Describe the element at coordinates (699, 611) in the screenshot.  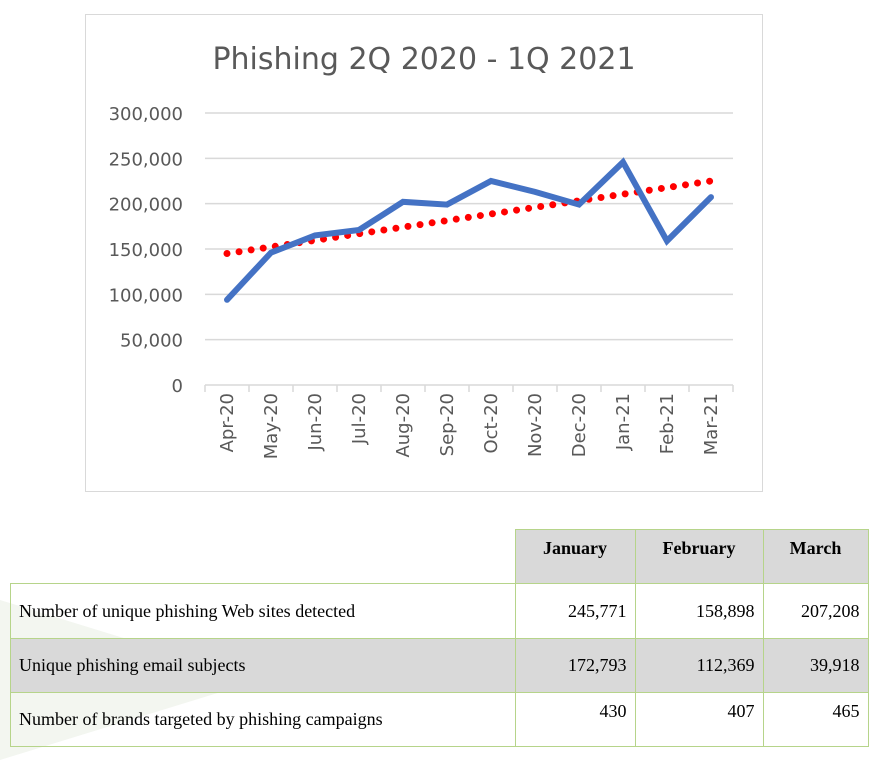
I see `cell-value: 158,898` at that location.